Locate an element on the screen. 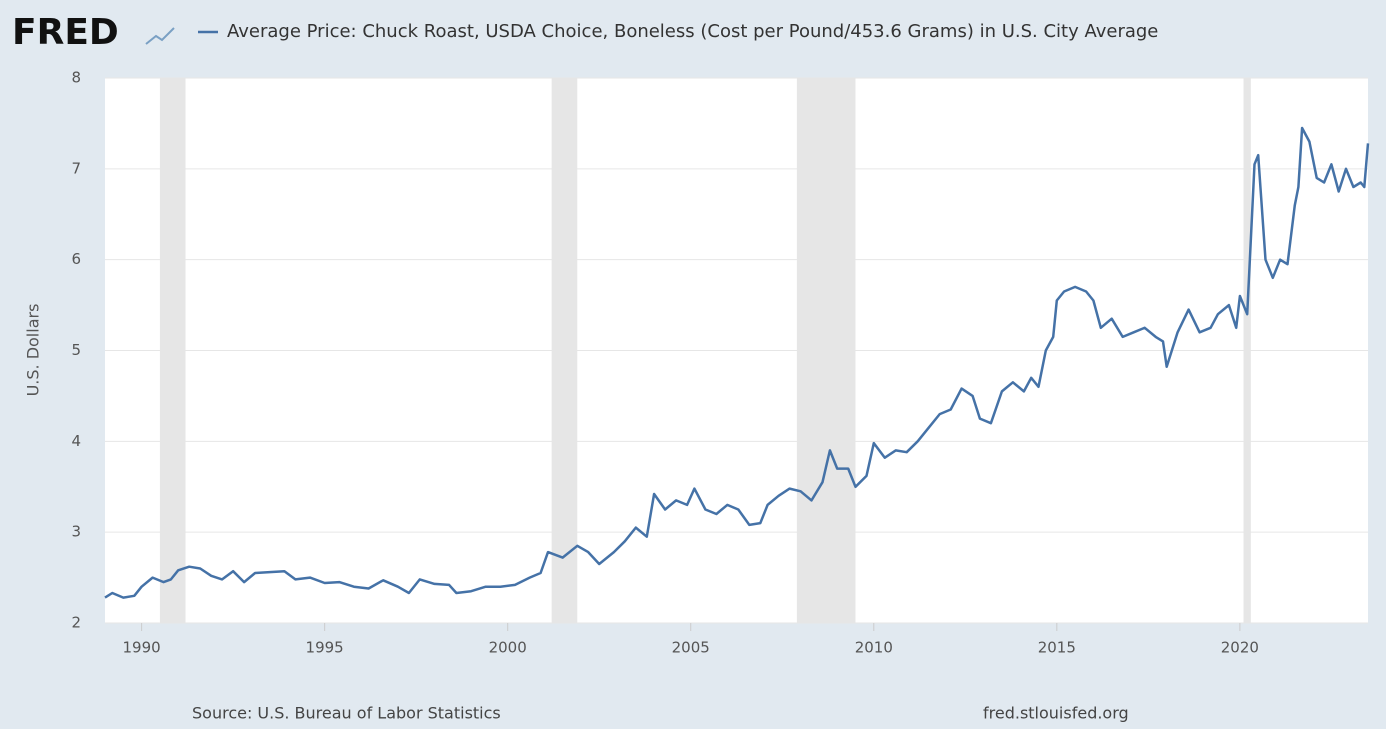  y-tick-label: 8 is located at coordinates (76, 78).